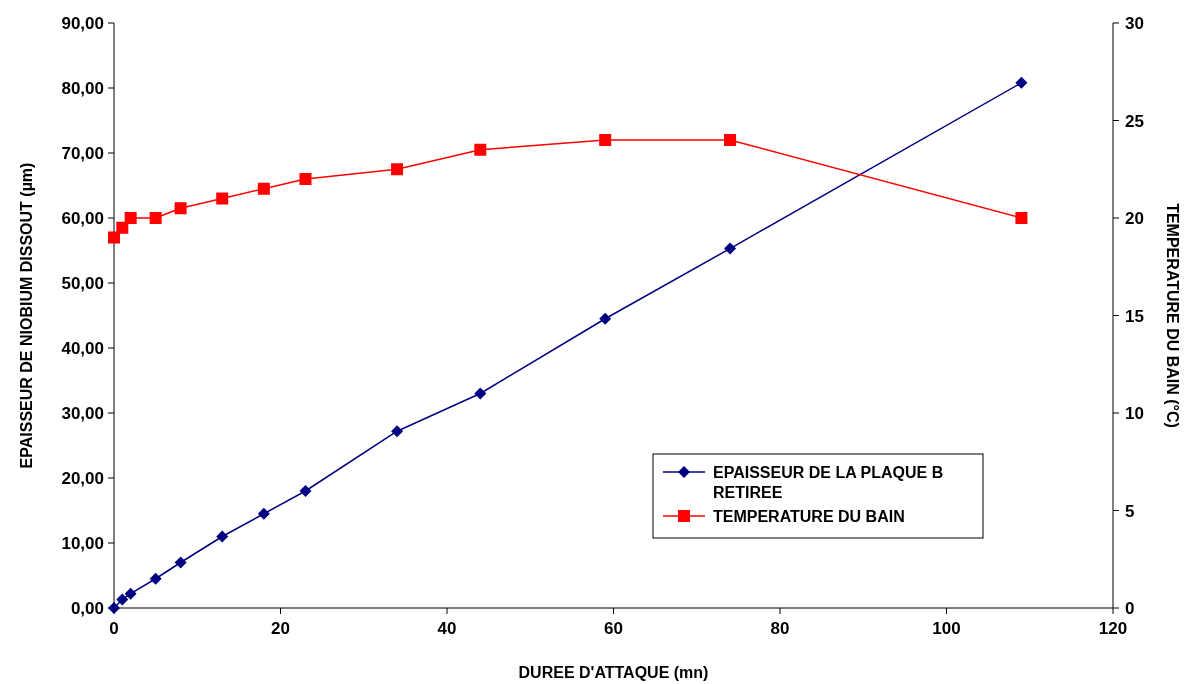 The image size is (1187, 684). Describe the element at coordinates (1134, 413) in the screenshot. I see `y2-tick-label: 10` at that location.